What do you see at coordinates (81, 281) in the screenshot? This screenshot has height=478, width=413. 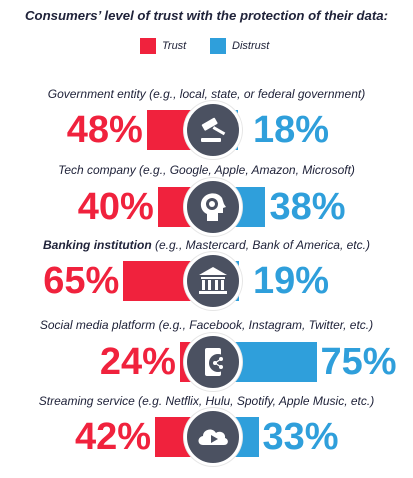 I see `trust-value-label: 65%` at bounding box center [81, 281].